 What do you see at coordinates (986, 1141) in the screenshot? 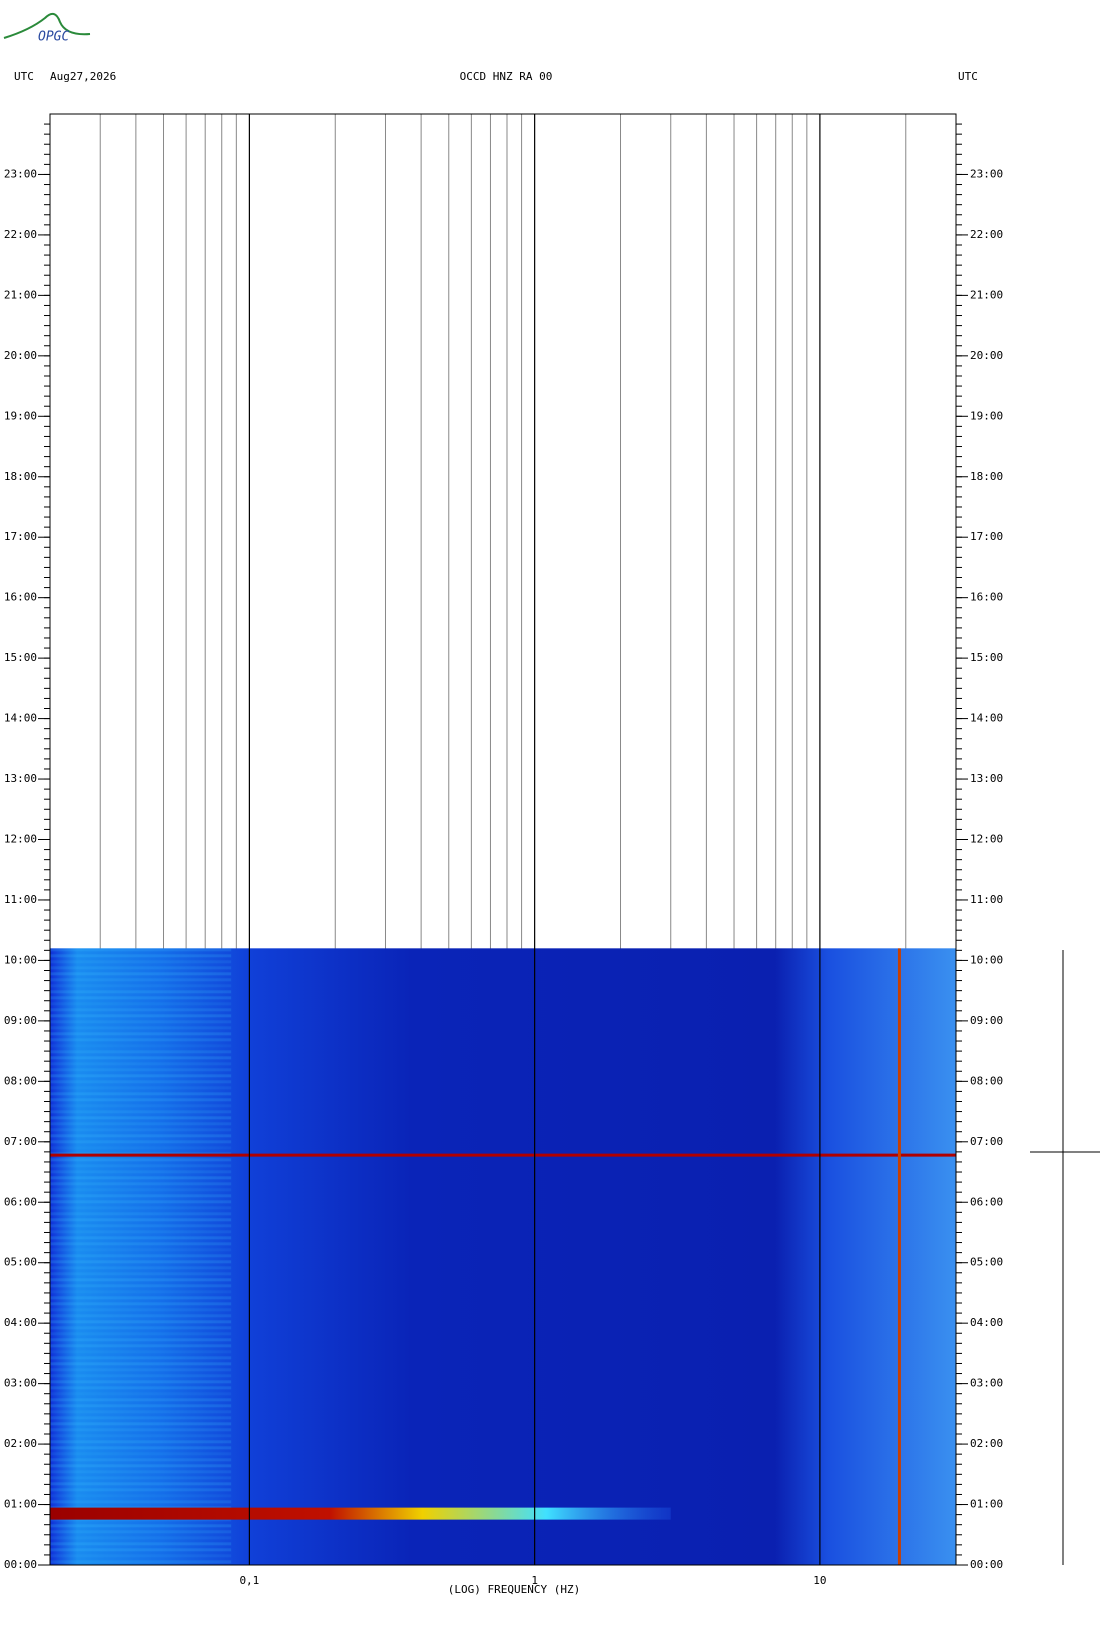
I see `y-tick-label: 07:00` at bounding box center [986, 1141].